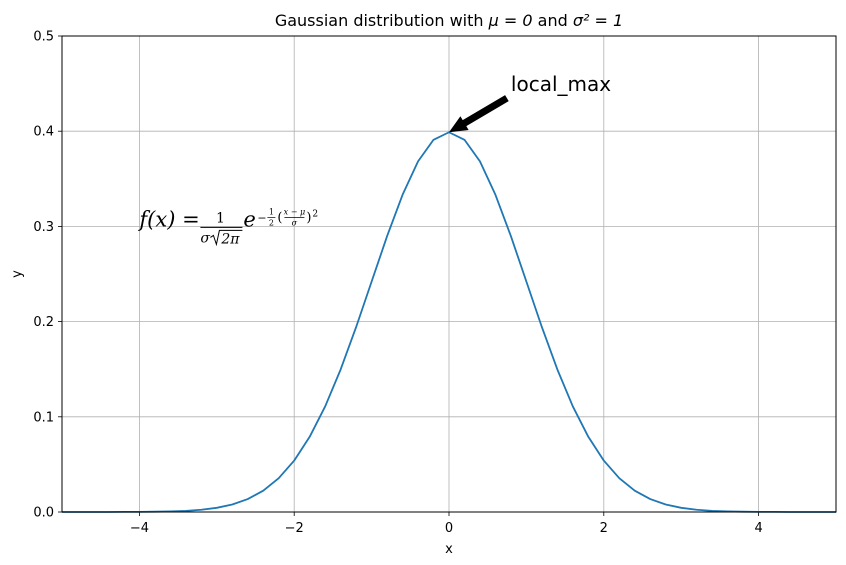 This screenshot has height=565, width=846. What do you see at coordinates (449, 549) in the screenshot?
I see `x-axis-label: x` at bounding box center [449, 549].